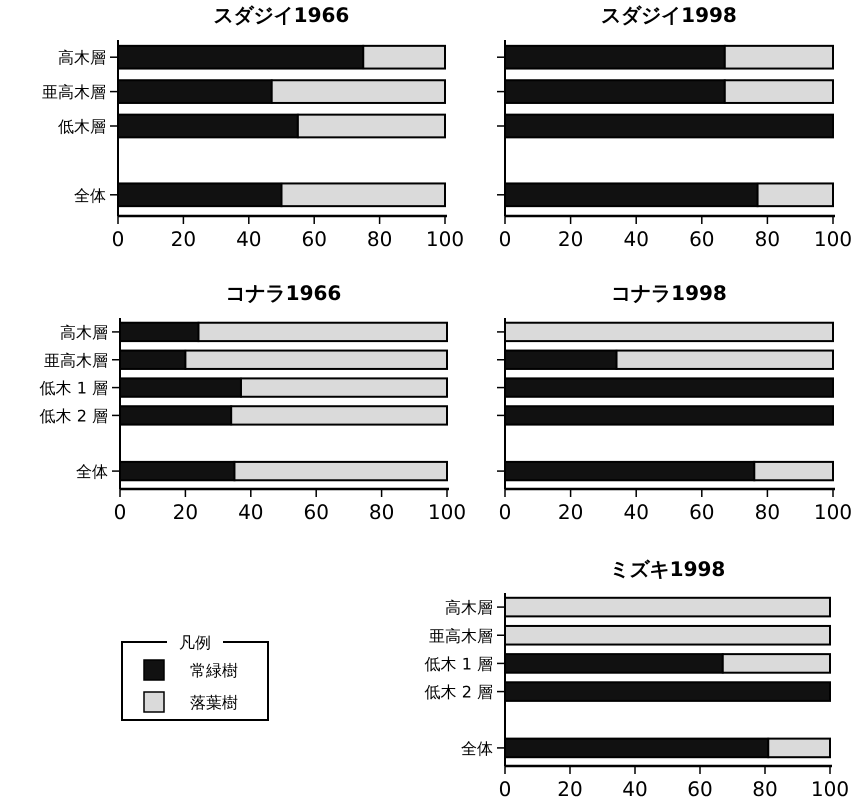  What do you see at coordinates (668, 569) in the screenshot?
I see `chart-title: ミズキ1998` at bounding box center [668, 569].